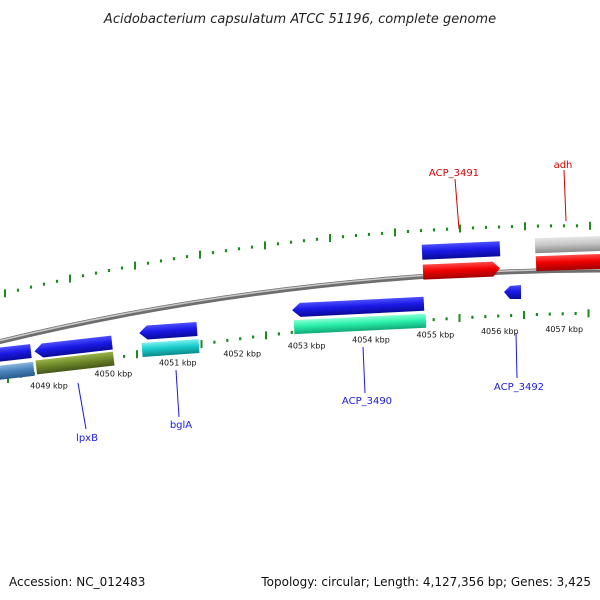 The width and height of the screenshot is (600, 600). I want to click on gene-label-lpxb: lpxB, so click(87, 438).